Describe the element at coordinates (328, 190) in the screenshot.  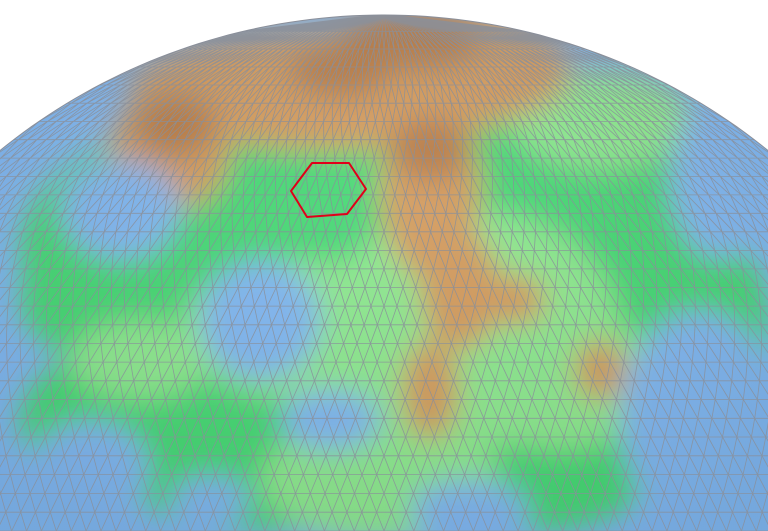
I see `selected-cell-highlight` at that location.